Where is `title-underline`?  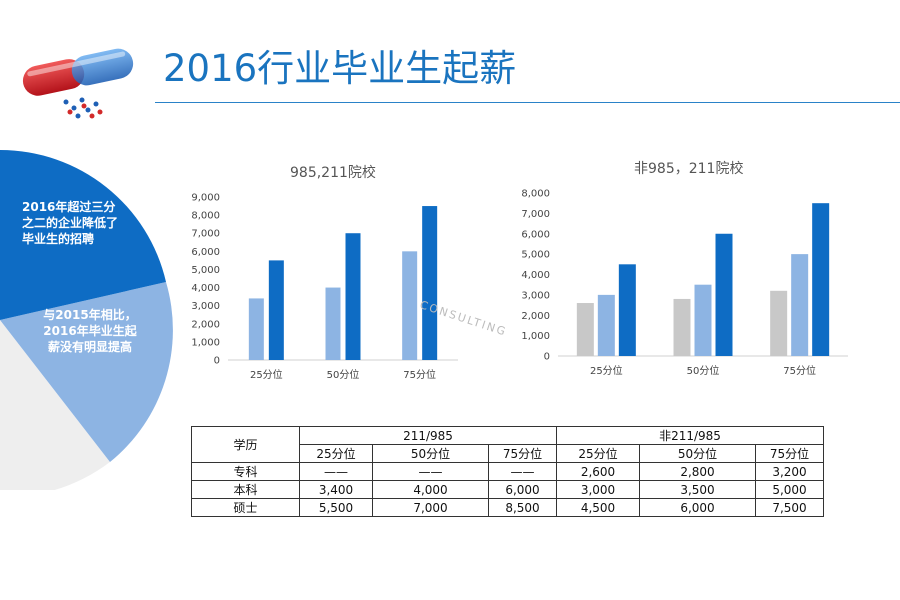 title-underline is located at coordinates (527, 102).